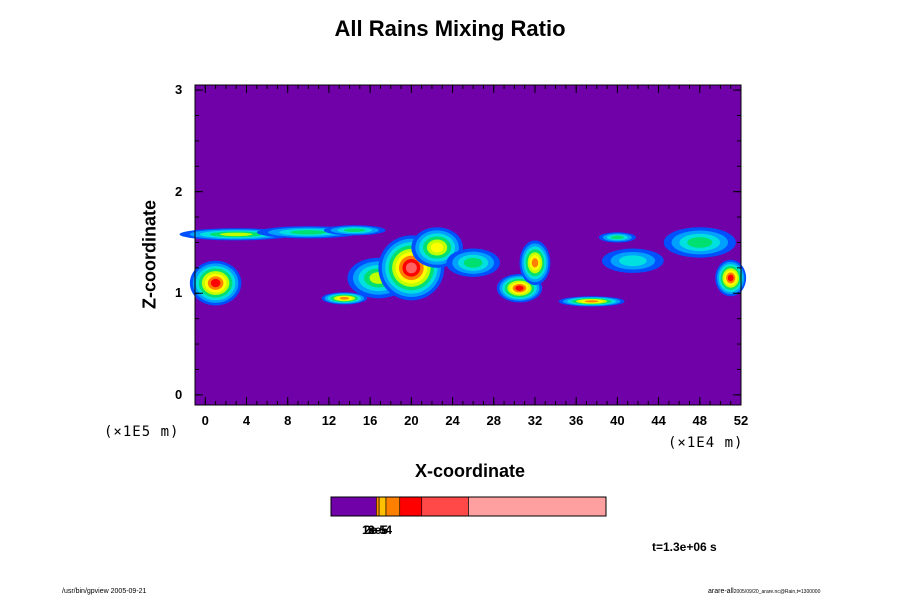  What do you see at coordinates (380, 530) in the screenshot?
I see `colorbar-tick-label: 3e-4` at bounding box center [380, 530].